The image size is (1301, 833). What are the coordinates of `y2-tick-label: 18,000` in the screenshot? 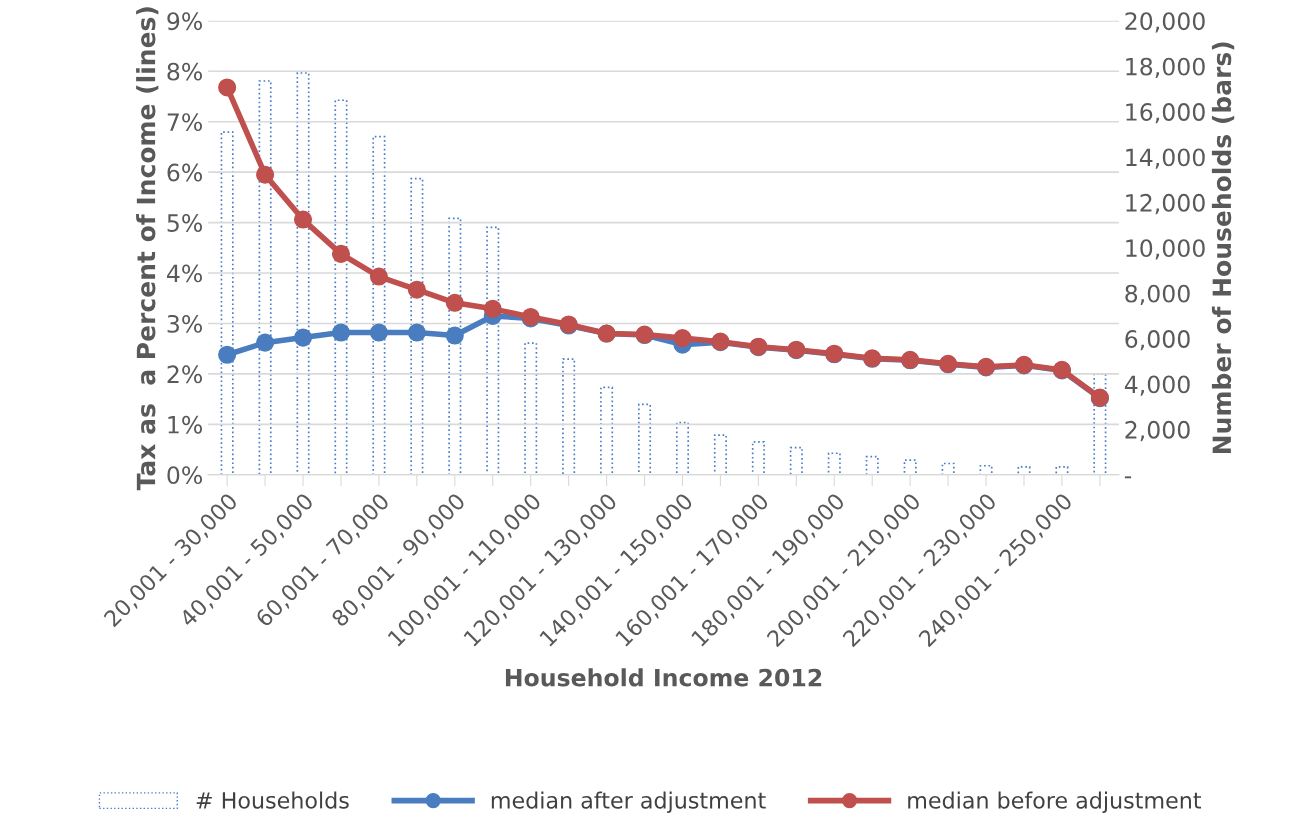 It's located at (1165, 67).